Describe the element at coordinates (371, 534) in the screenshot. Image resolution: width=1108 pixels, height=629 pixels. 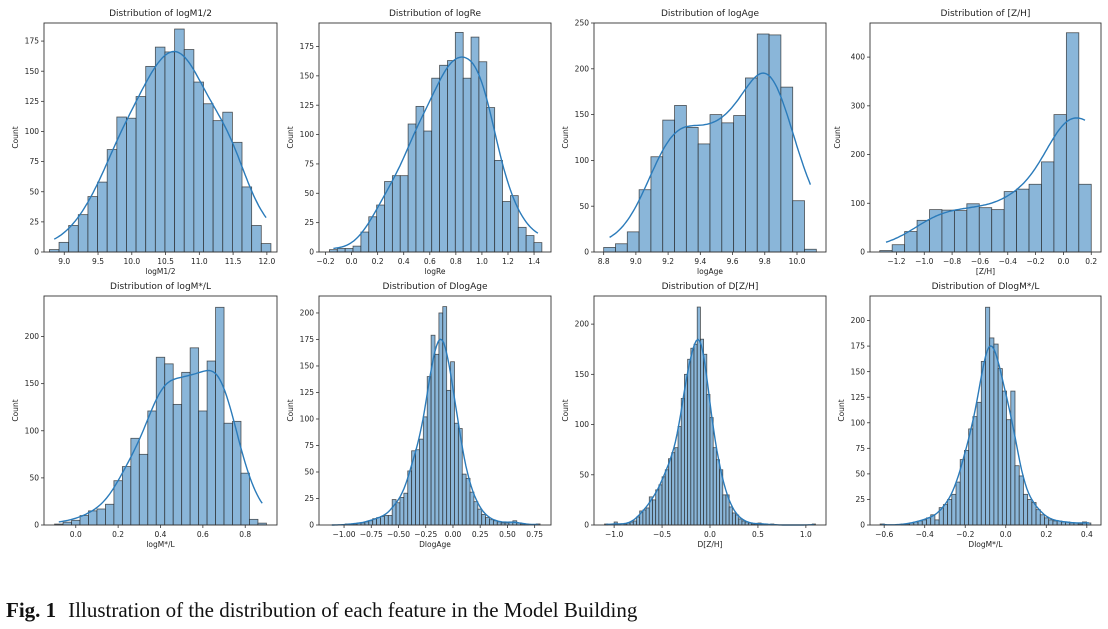
I see `x-tick-label: −0.75` at that location.